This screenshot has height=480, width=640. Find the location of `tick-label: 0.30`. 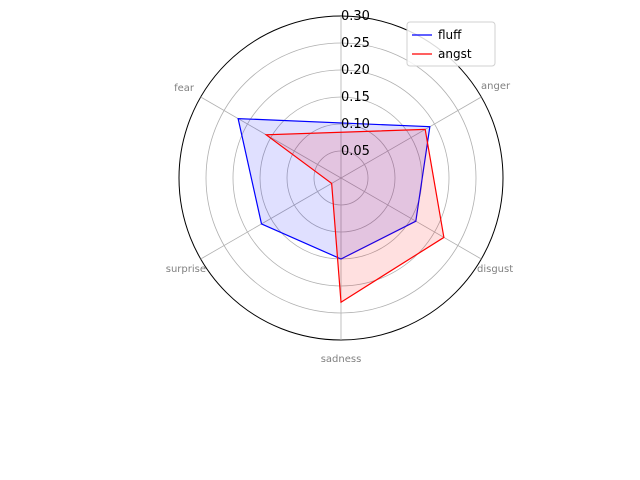

tick-label: 0.30 is located at coordinates (355, 16).